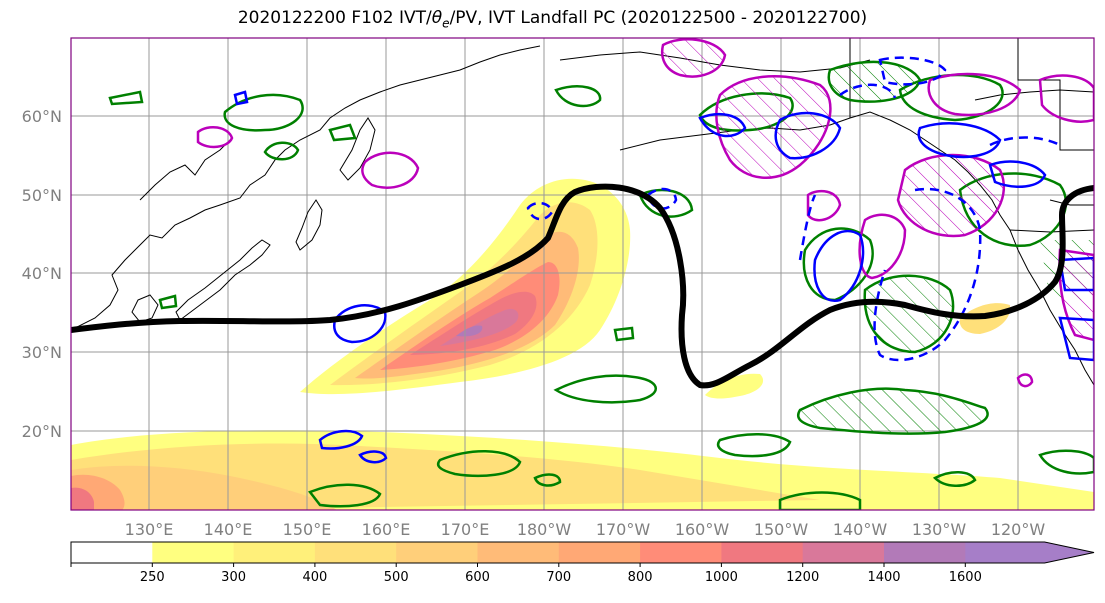 Image resolution: width=1105 pixels, height=603 pixels. What do you see at coordinates (446, 23) in the screenshot?
I see `title-theta-sub: e` at bounding box center [446, 23].